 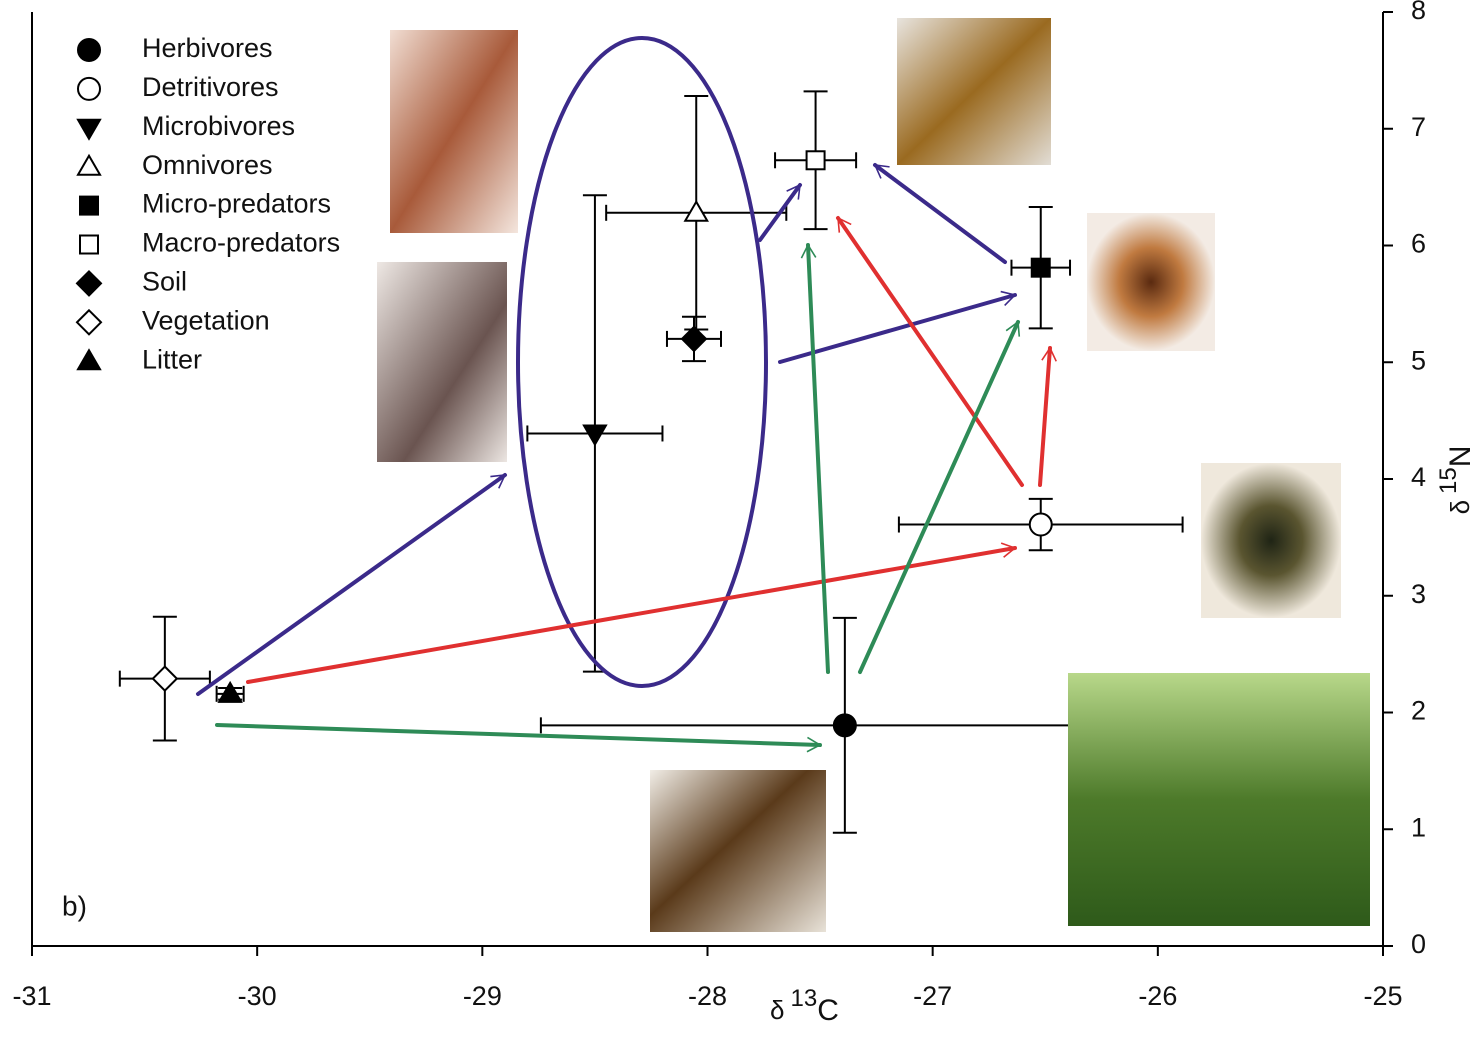 What do you see at coordinates (1460, 507) in the screenshot?
I see `y-label-prefix: δ` at bounding box center [1460, 507].